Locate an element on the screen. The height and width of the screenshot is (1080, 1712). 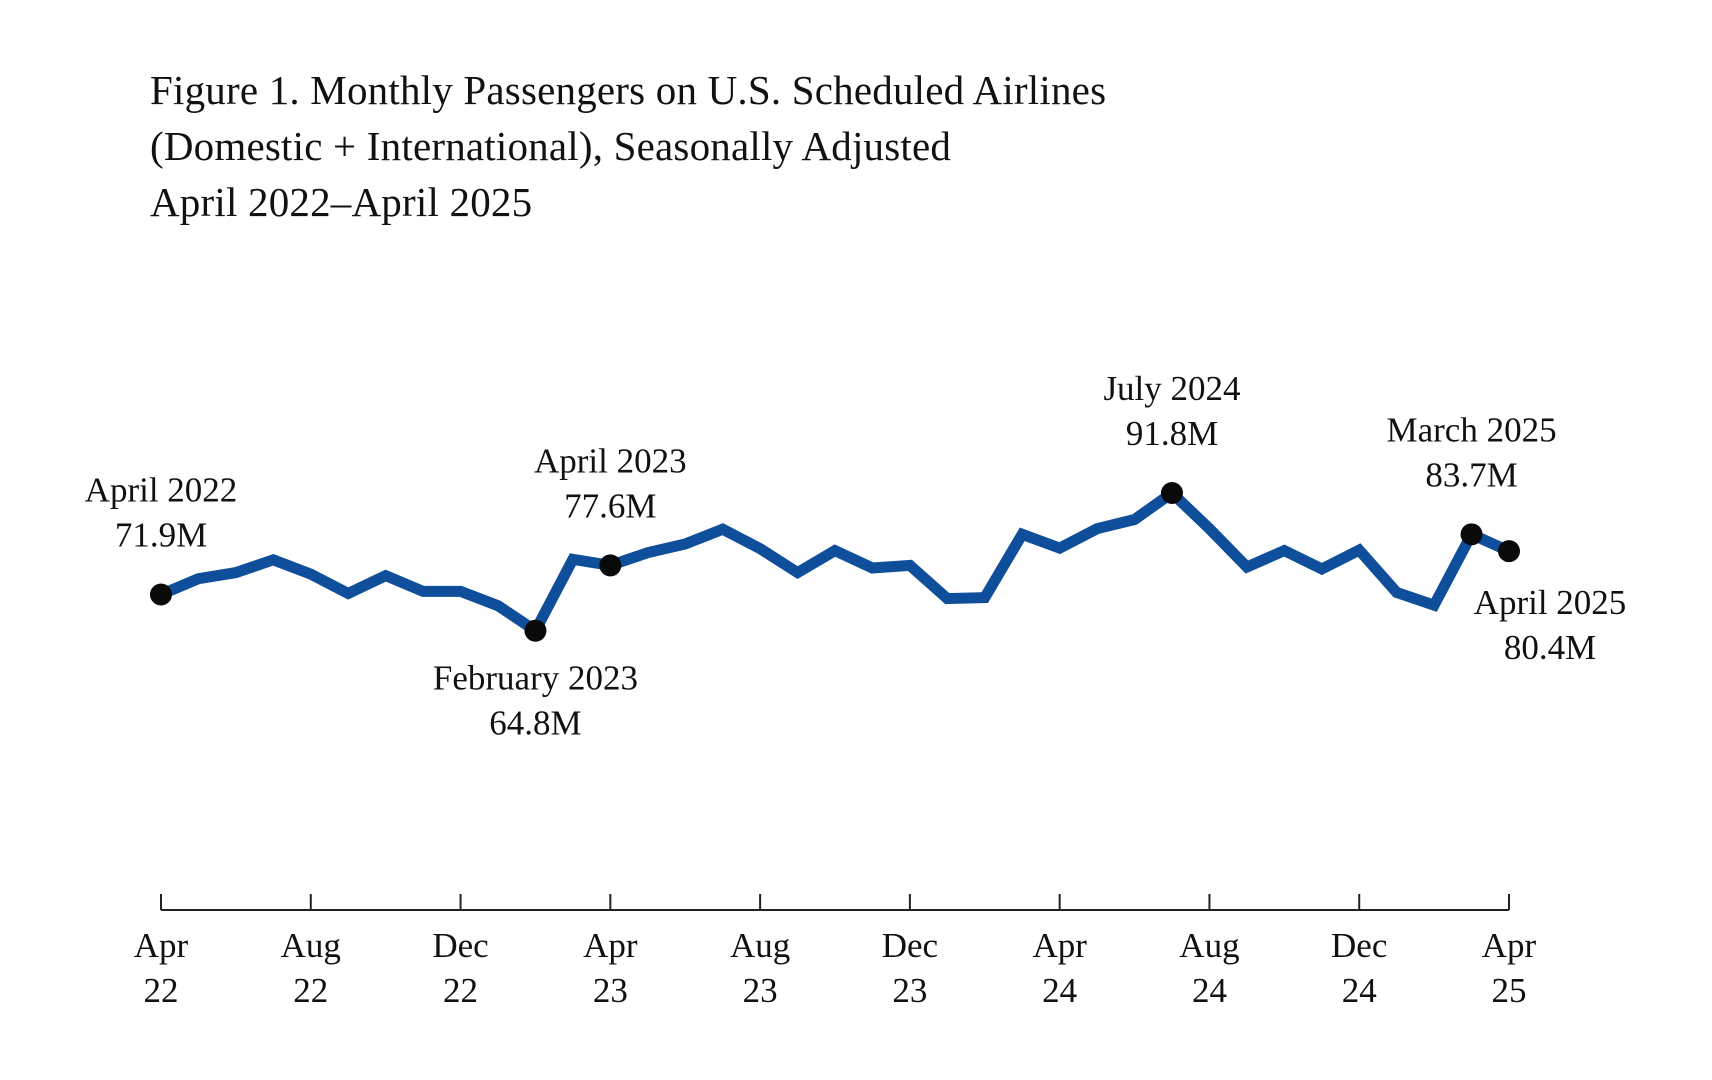
x-tick-label: Apr 23 is located at coordinates (610, 968).